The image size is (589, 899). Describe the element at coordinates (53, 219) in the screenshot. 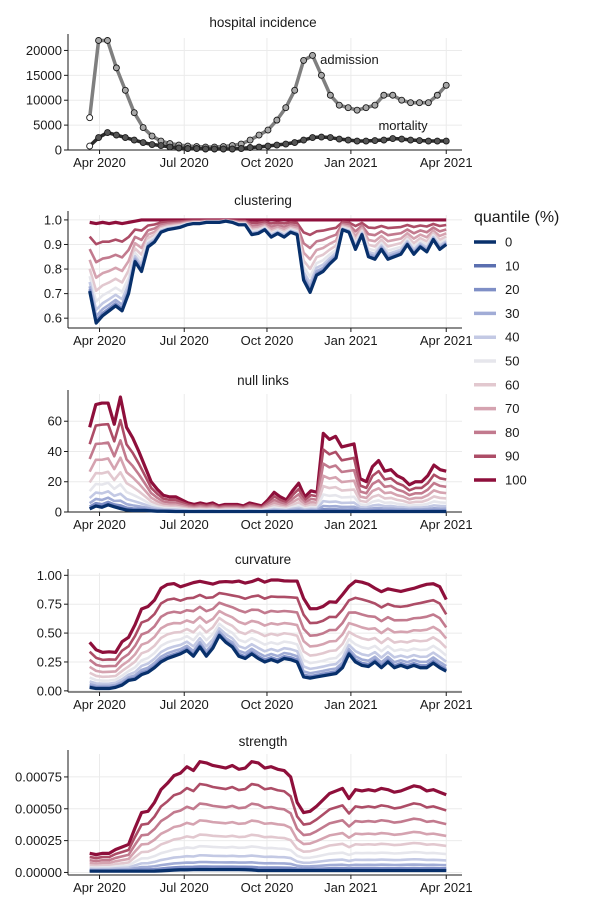

I see `y-tick-label: 1.0` at that location.